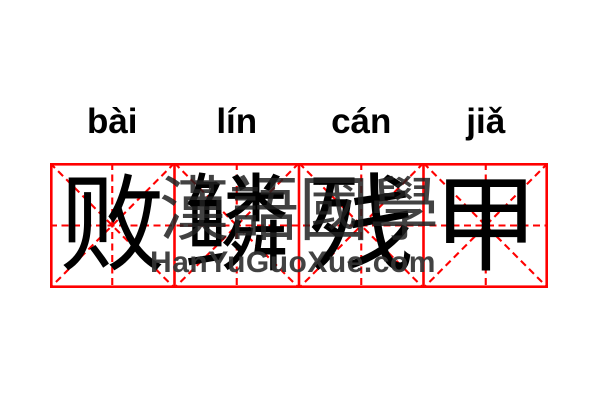 This screenshot has height=400, width=600. Describe the element at coordinates (486, 121) in the screenshot. I see `pinyin-jia: jiǎ` at that location.